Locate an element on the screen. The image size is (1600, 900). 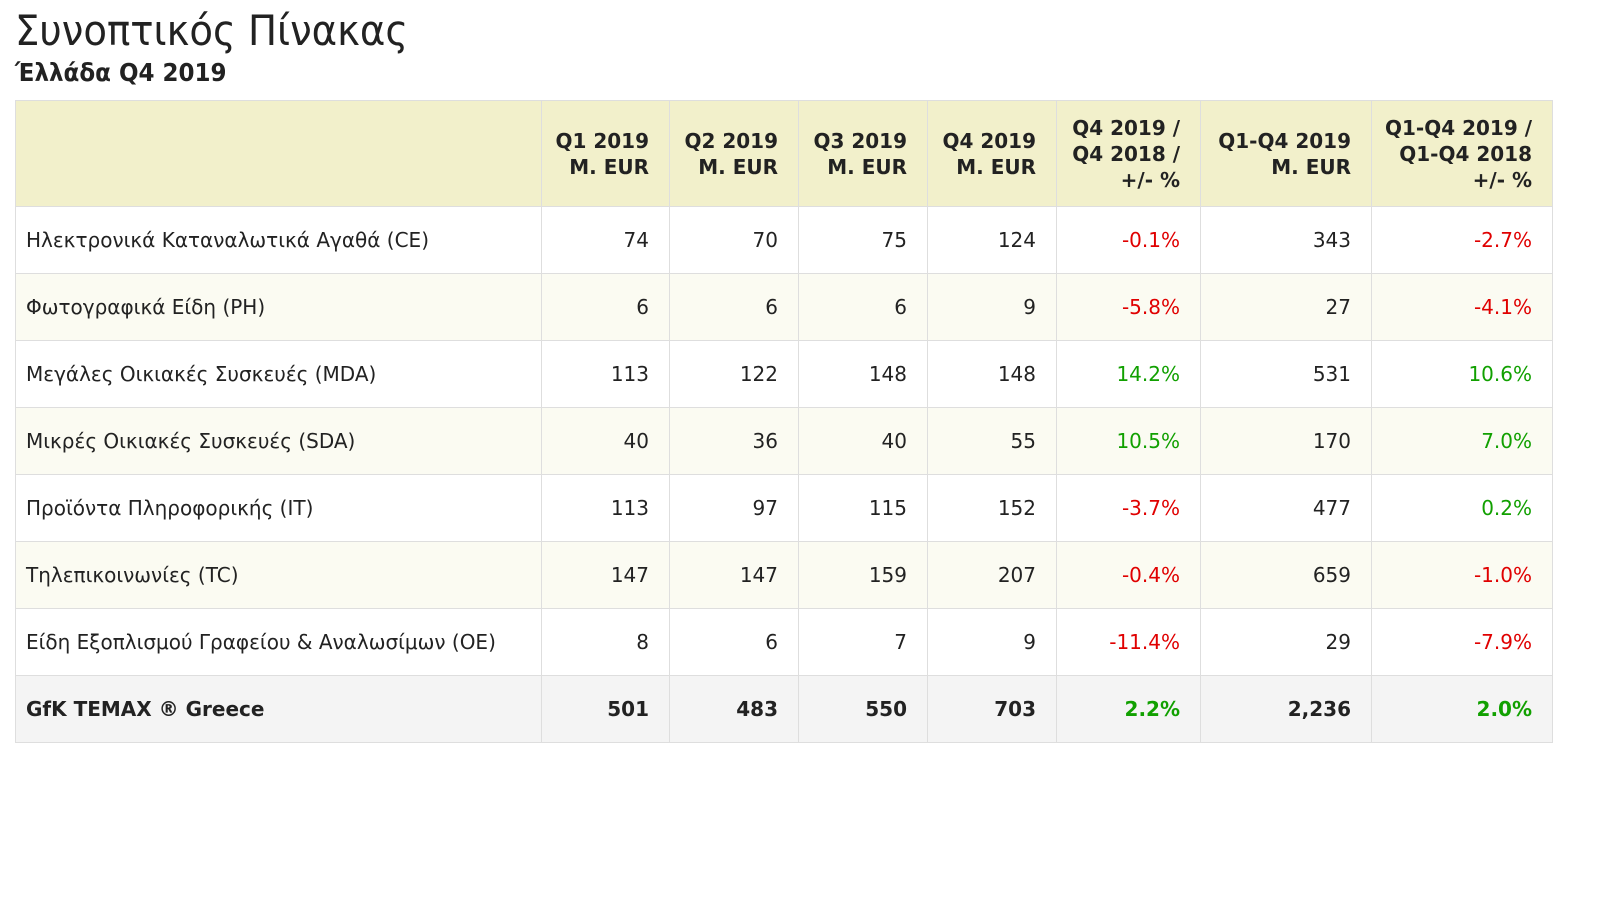
column-header: Q4 2019 /Q4 2018 /+/- % is located at coordinates (1128, 153).